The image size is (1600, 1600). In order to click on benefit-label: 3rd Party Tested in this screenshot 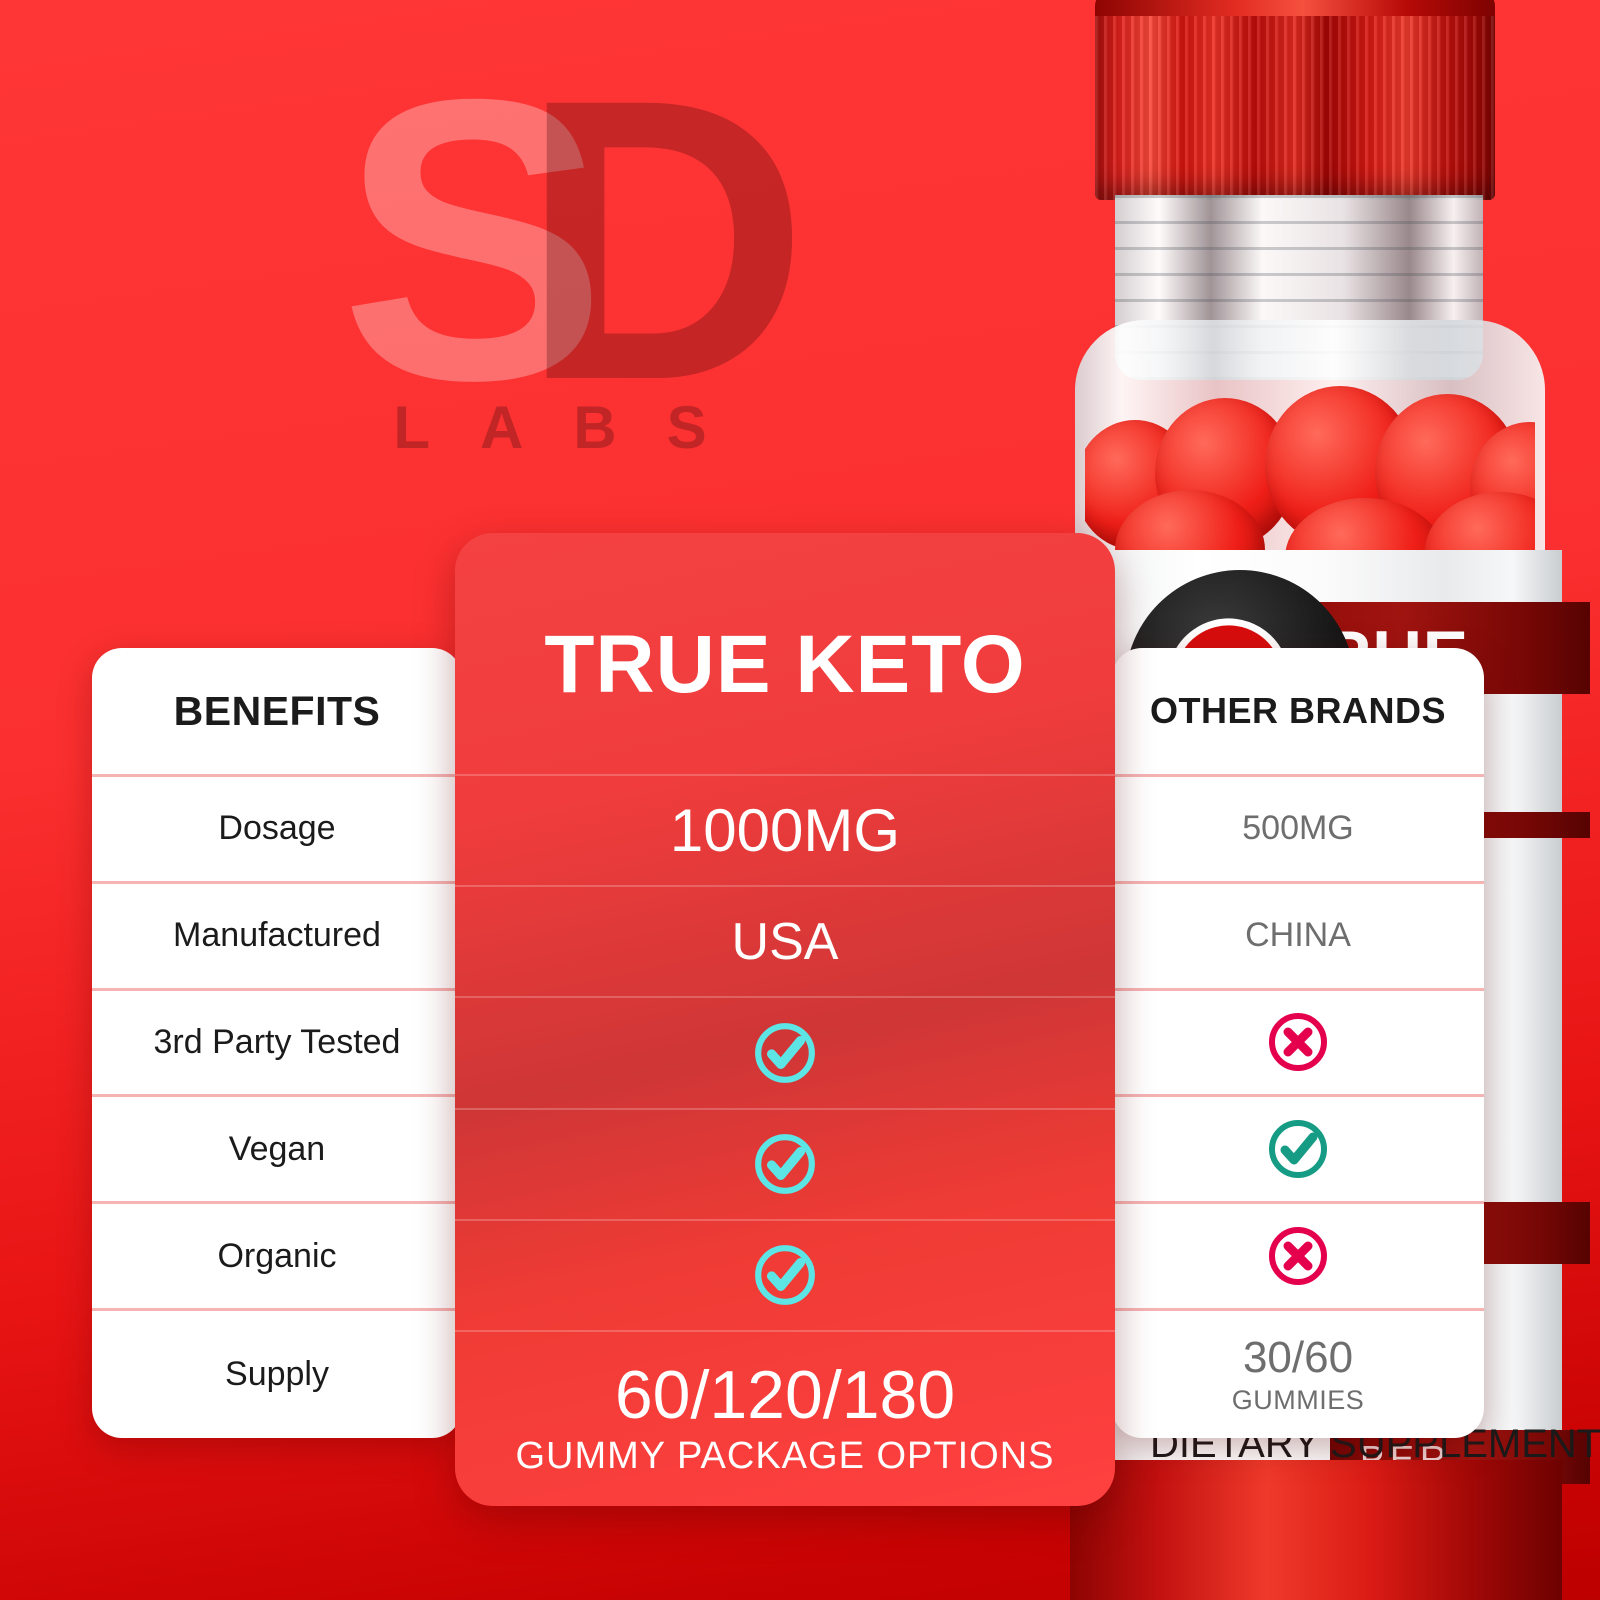, I will do `click(277, 1041)`.